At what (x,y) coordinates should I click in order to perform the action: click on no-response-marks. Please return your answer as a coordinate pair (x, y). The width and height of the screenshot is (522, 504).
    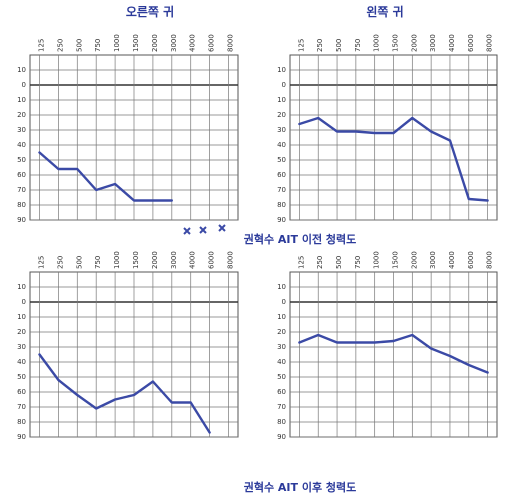
    Looking at the image, I should click on (204, 229).